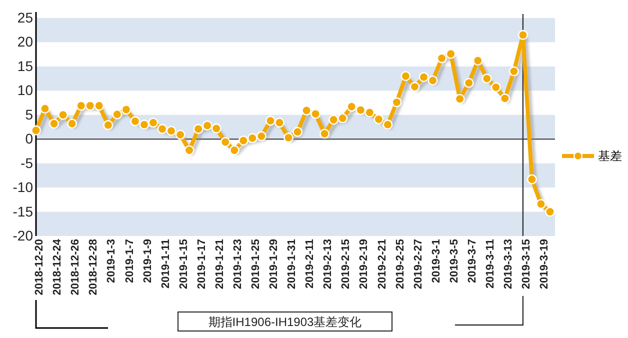 This screenshot has width=628, height=338. Describe the element at coordinates (25, 66) in the screenshot. I see `y-tick-label: 15` at that location.